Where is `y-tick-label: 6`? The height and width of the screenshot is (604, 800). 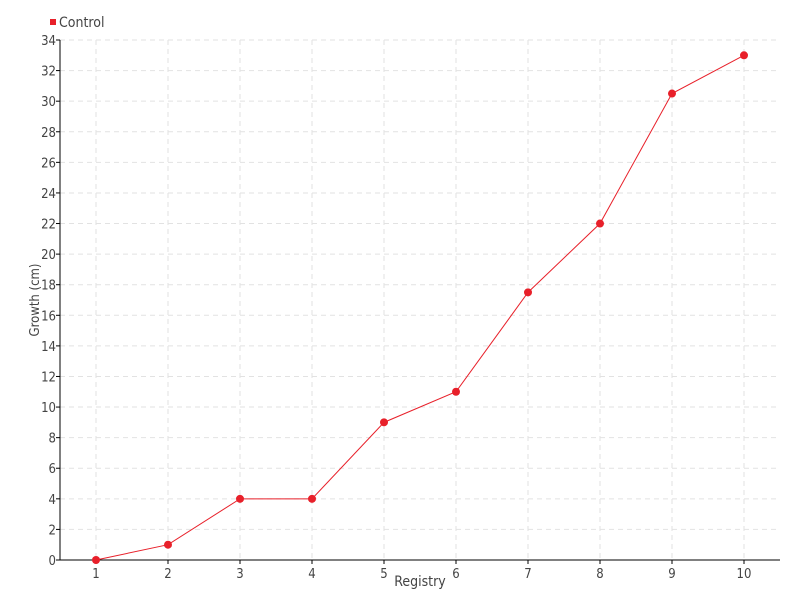
y-tick-label: 6 is located at coordinates (52, 469).